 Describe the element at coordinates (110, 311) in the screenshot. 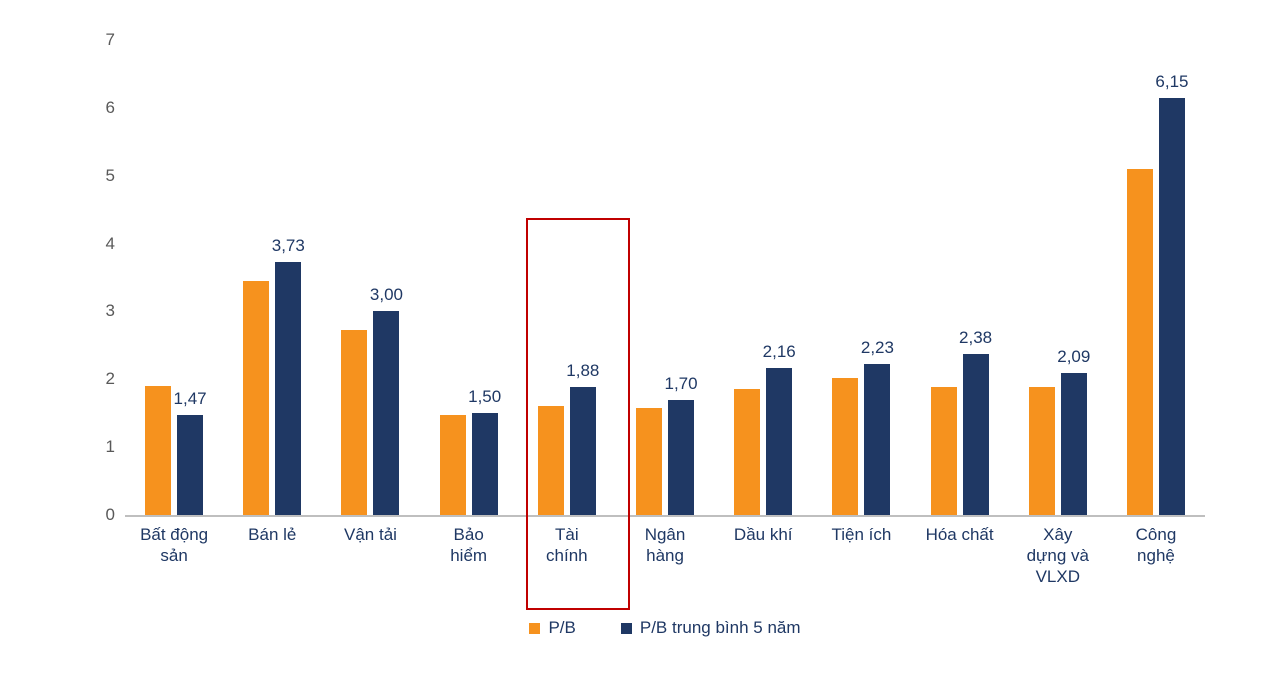

I see `y-tick-label: 3` at that location.